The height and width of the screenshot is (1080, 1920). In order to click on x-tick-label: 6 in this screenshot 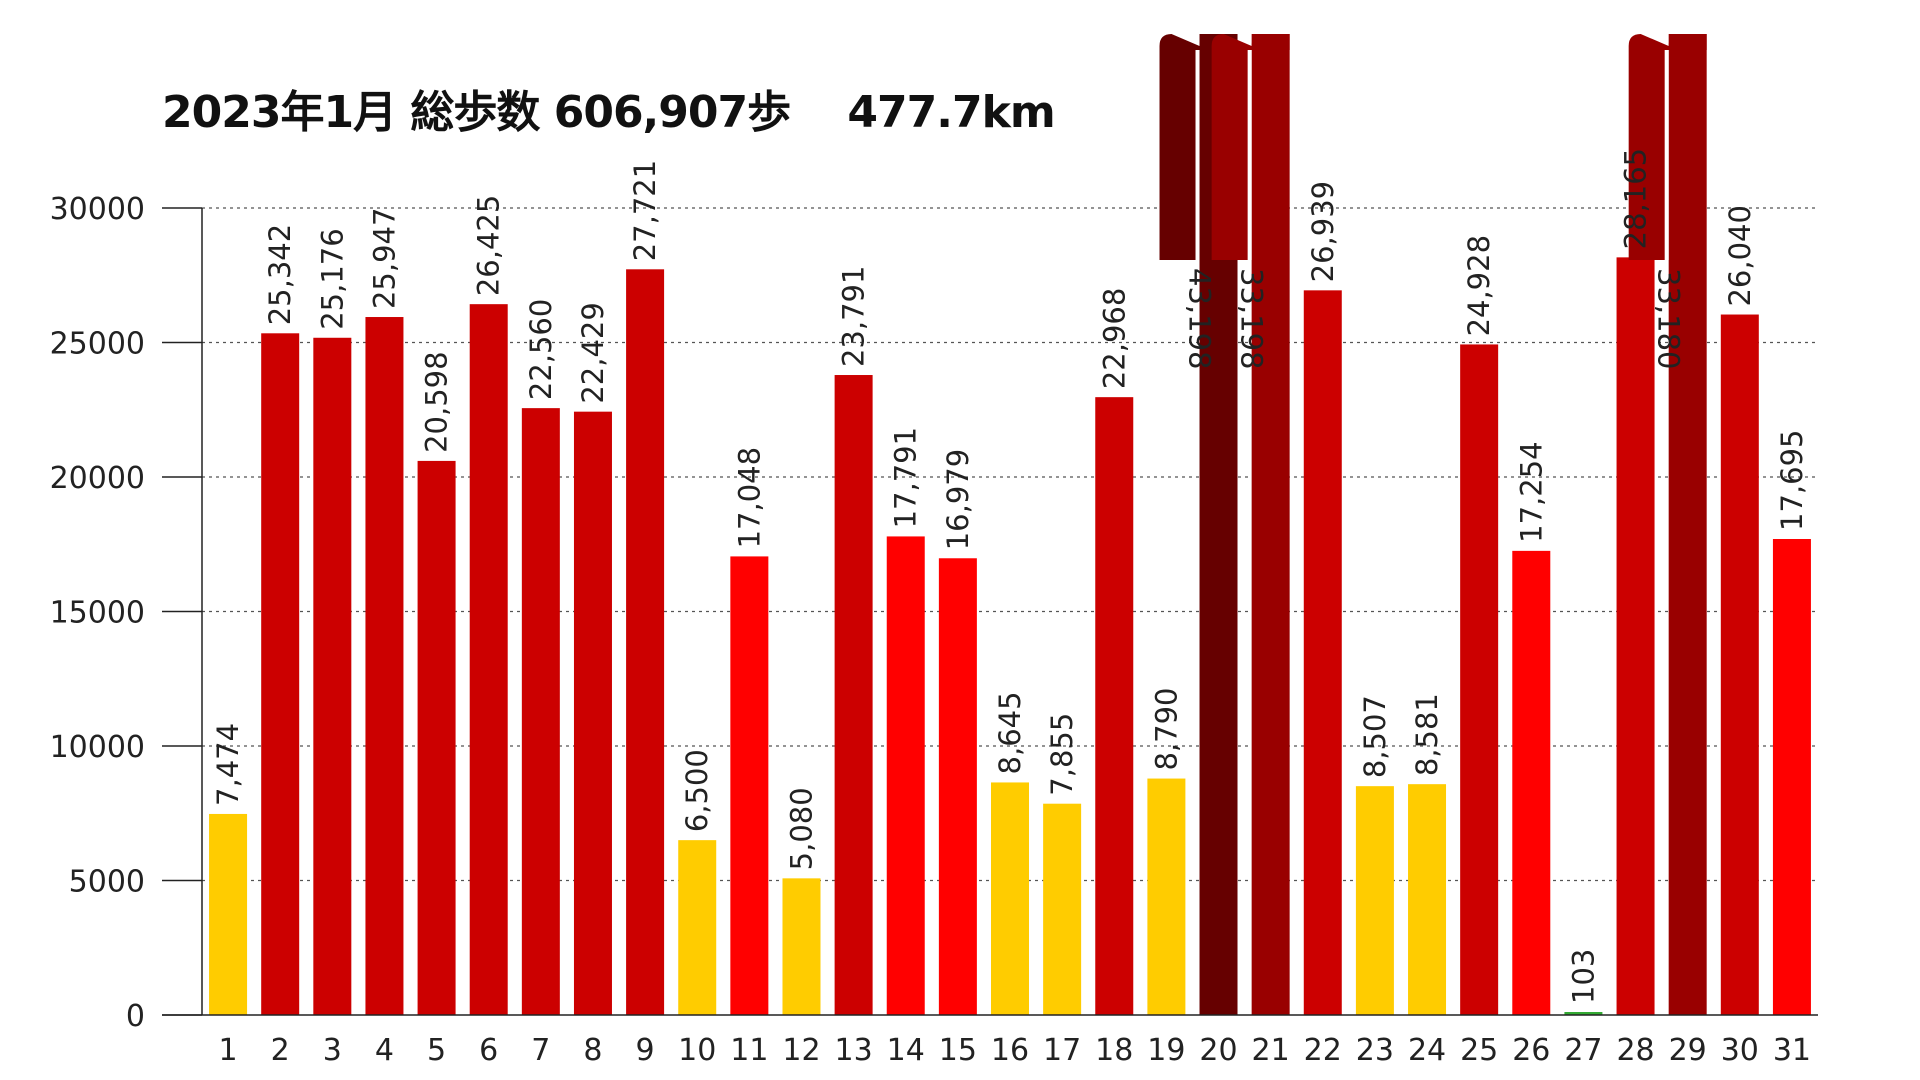, I will do `click(488, 1050)`.